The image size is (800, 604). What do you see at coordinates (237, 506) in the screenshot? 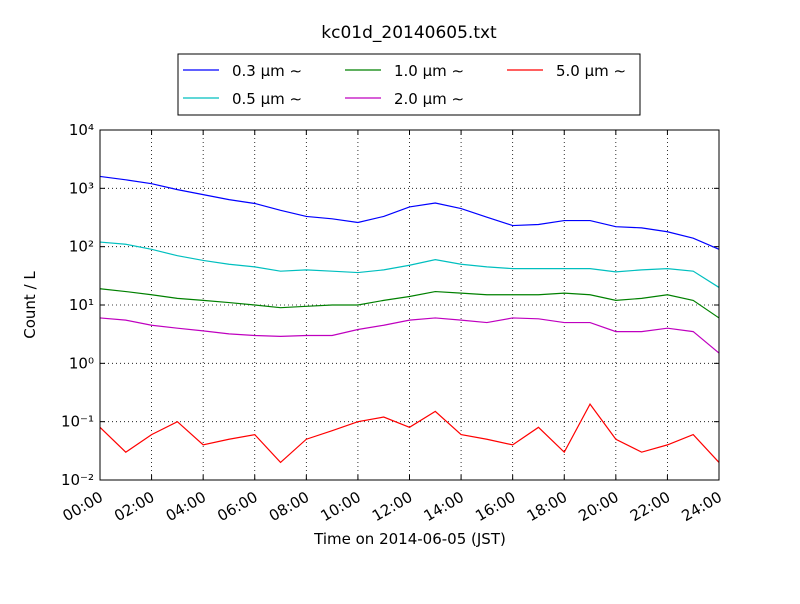
I see `x-tick-label: 06:00` at bounding box center [237, 506].